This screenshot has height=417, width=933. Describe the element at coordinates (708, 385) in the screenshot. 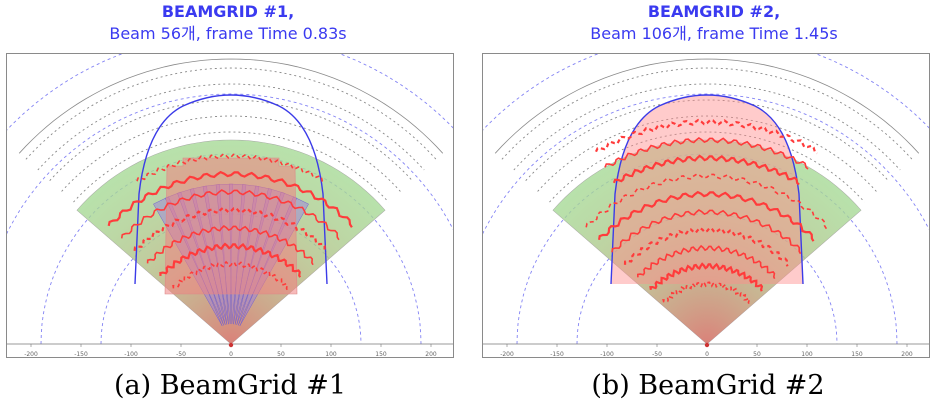

I see `panel2-caption: (b) BeamGrid #2` at that location.